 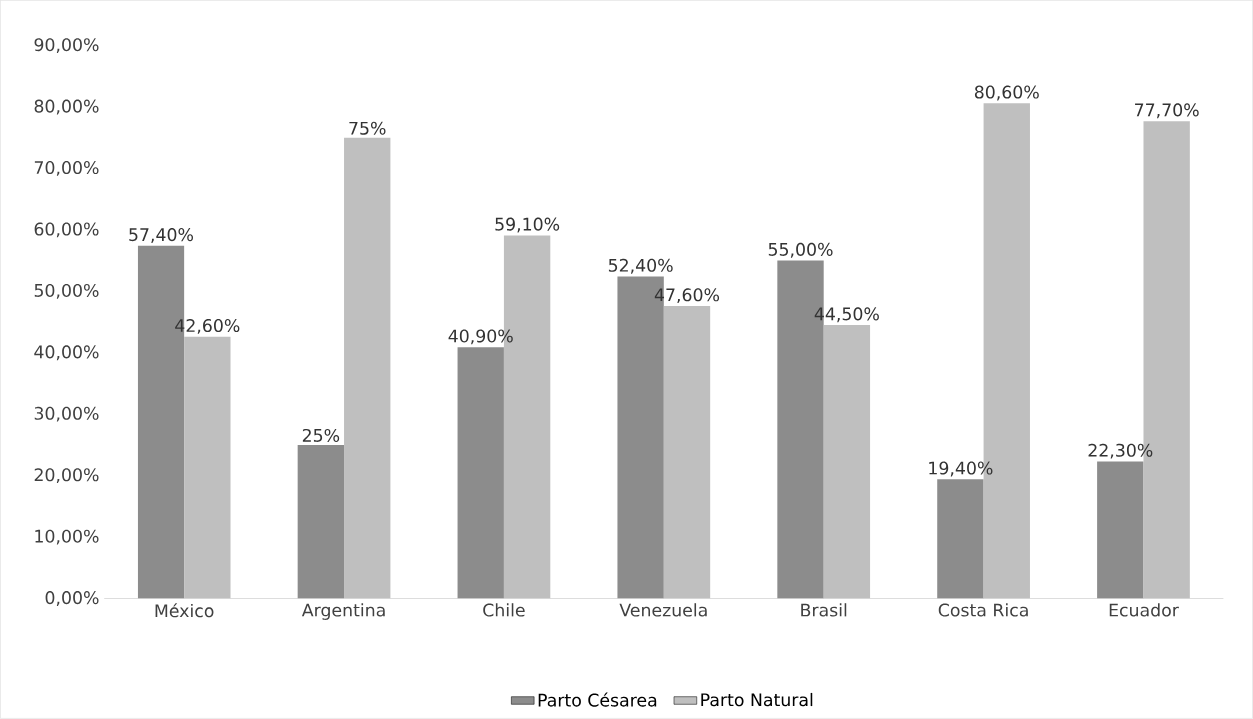 What do you see at coordinates (757, 700) in the screenshot?
I see `legend-label: Parto Natural` at bounding box center [757, 700].